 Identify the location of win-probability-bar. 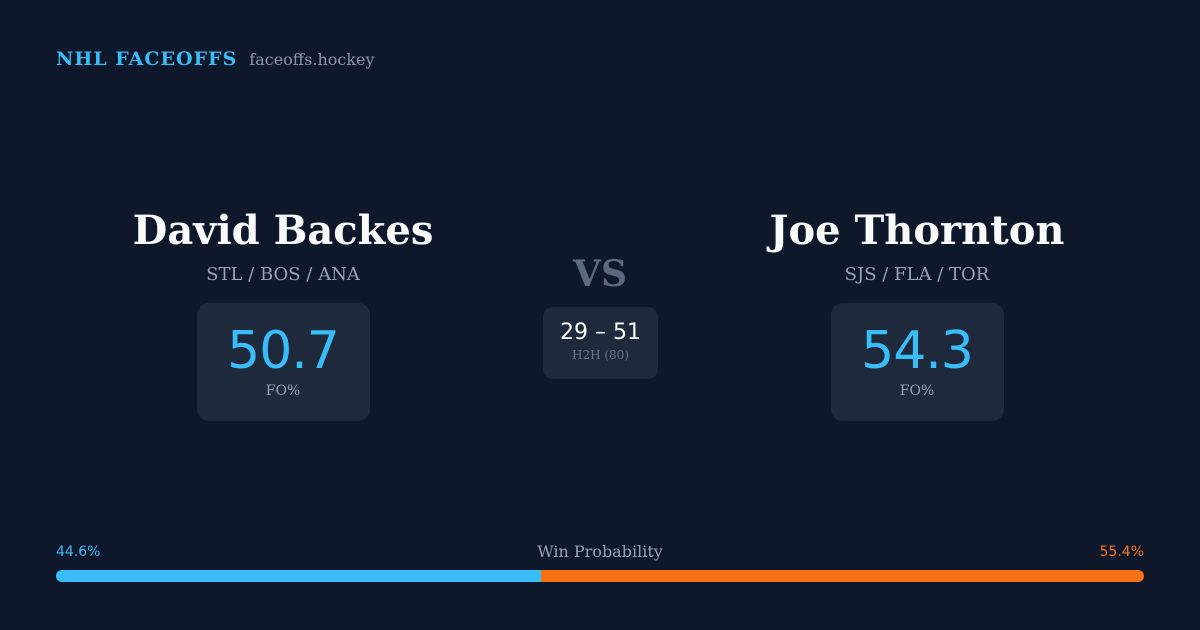
(600, 576).